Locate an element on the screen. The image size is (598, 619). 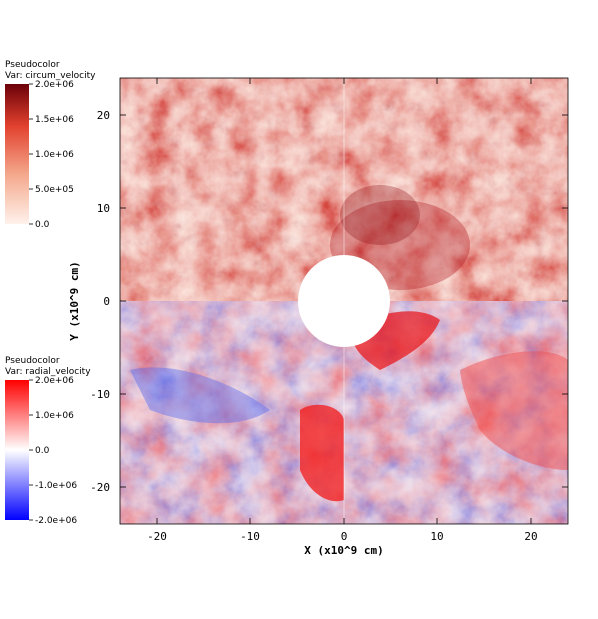
legend-2-plot-label: Pseudocolor is located at coordinates (32, 361).